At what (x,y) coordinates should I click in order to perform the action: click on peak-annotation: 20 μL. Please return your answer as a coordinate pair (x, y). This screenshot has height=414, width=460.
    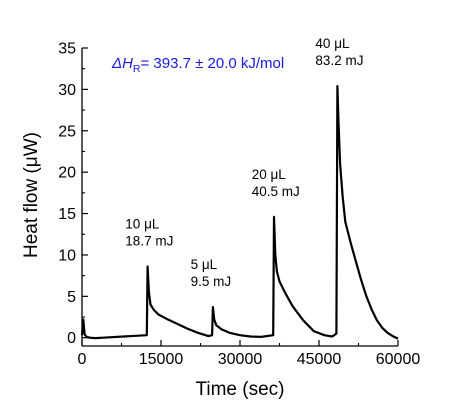
    Looking at the image, I should click on (269, 174).